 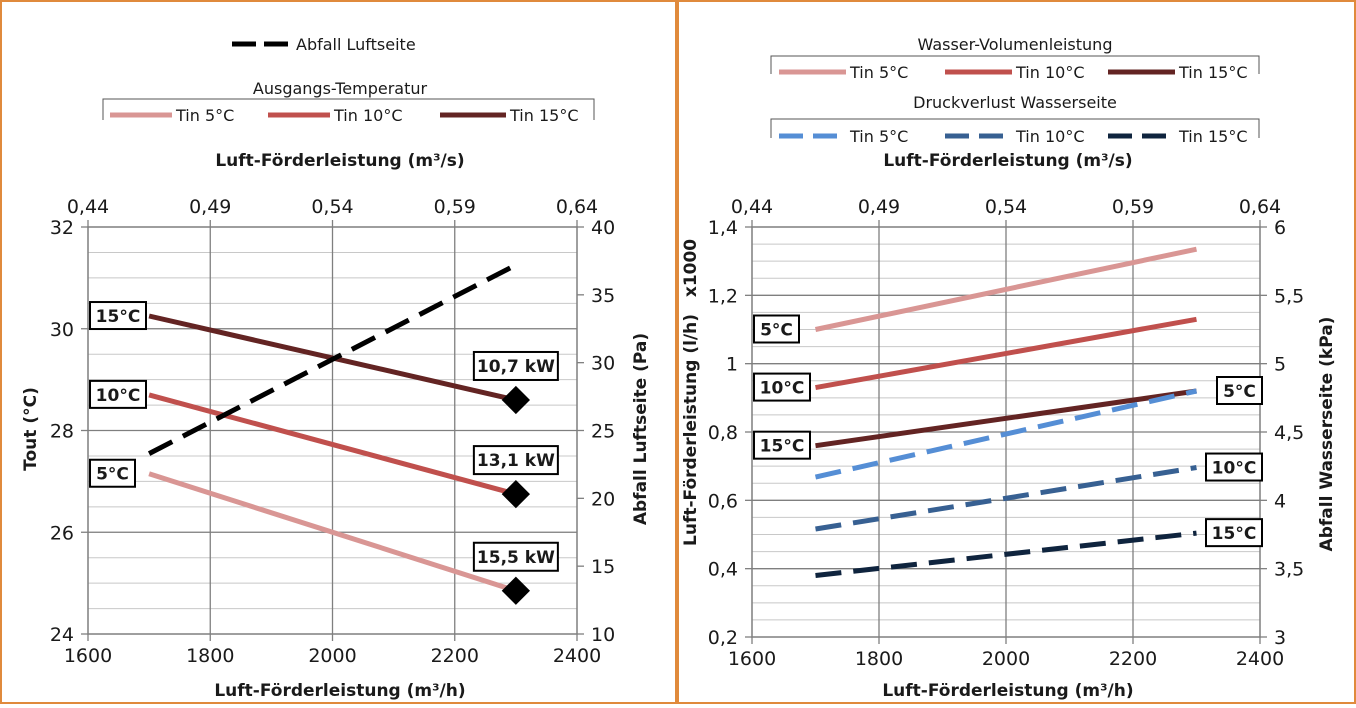 What do you see at coordinates (543, 115) in the screenshot?
I see `legend-label-tin-15: Tin 15°C` at bounding box center [543, 115].